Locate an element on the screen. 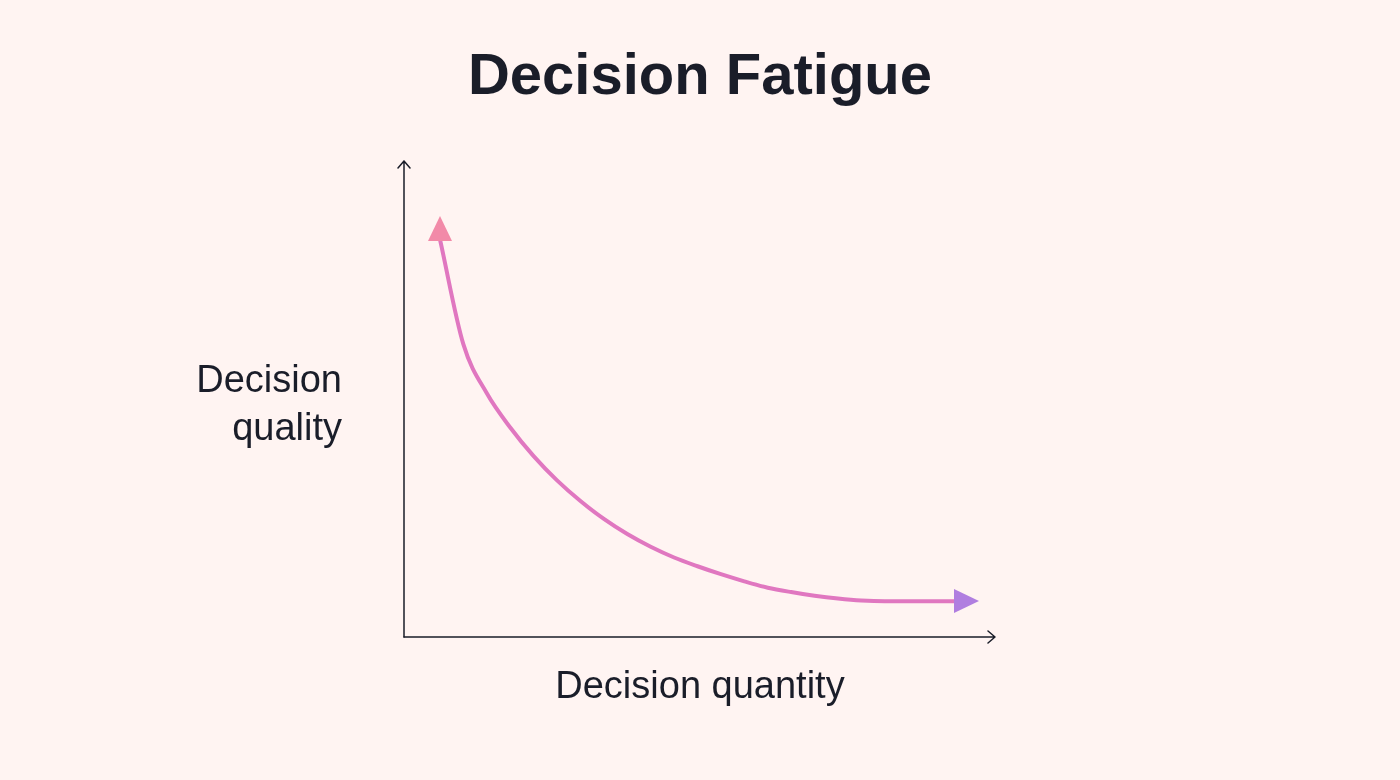 The height and width of the screenshot is (780, 1400). x-axis-title: Decision quantity is located at coordinates (700, 685).